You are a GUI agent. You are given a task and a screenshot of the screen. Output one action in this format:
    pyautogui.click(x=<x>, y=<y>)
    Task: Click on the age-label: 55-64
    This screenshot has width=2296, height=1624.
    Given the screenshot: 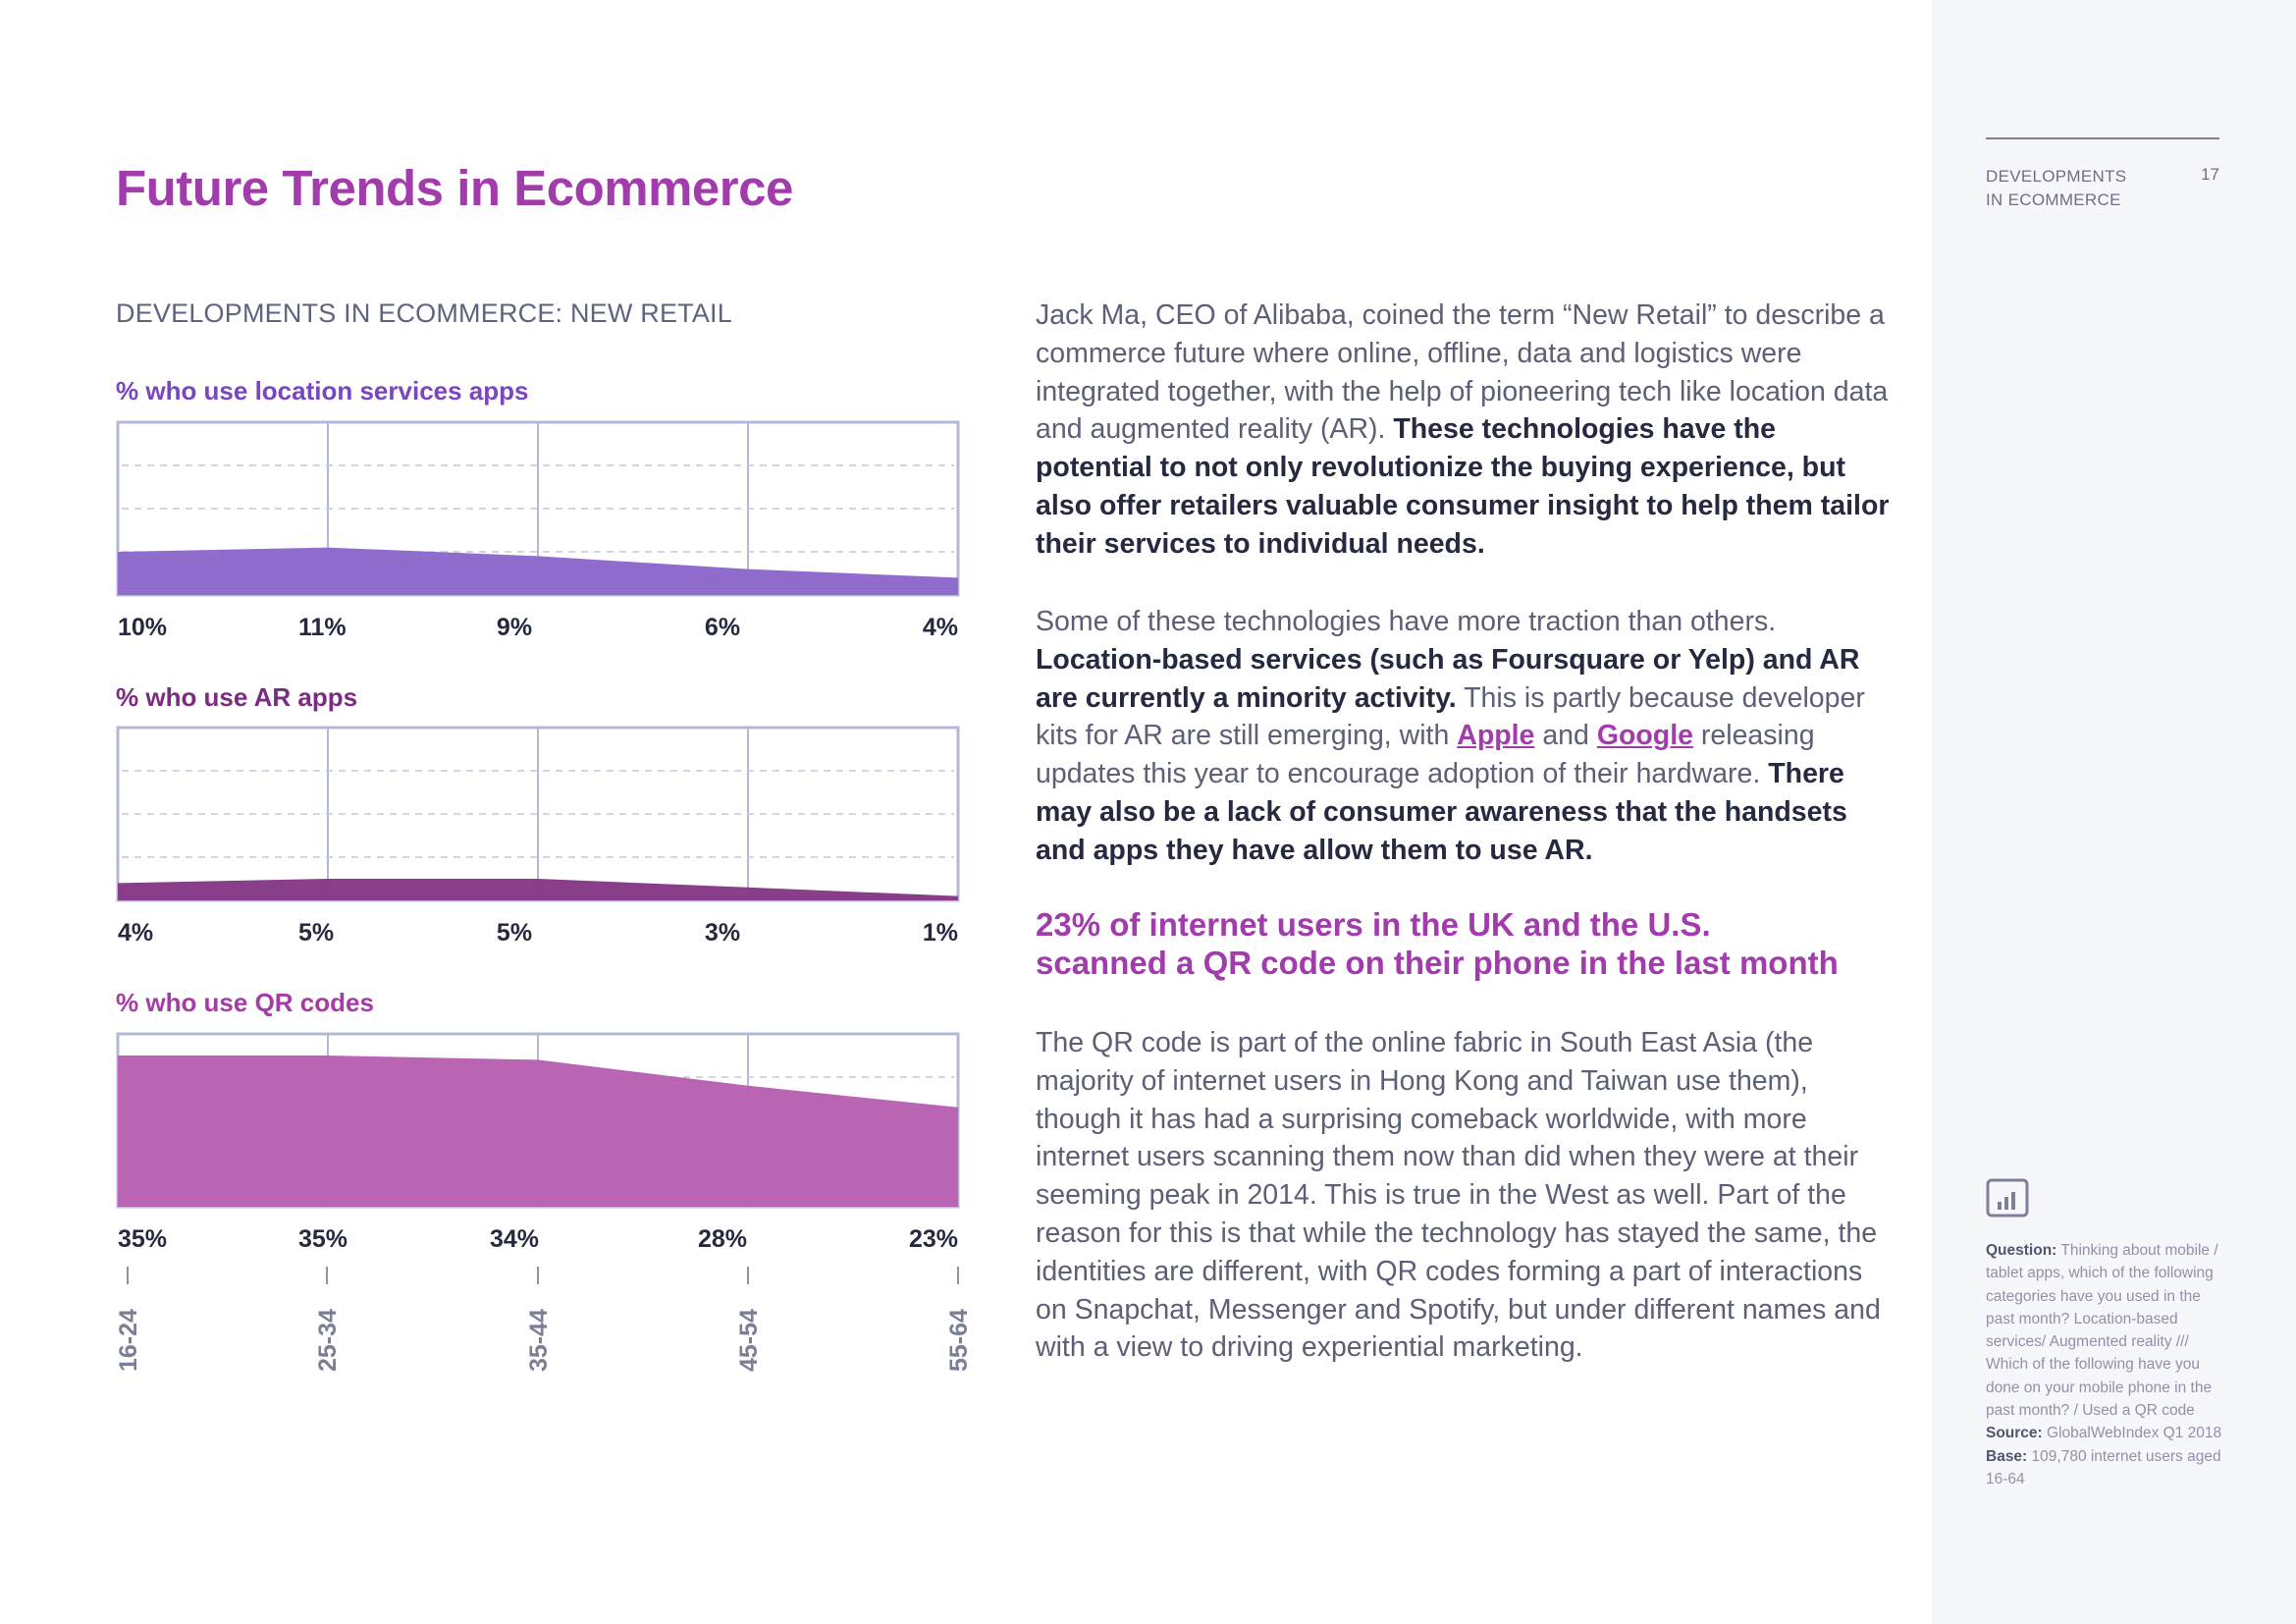 What is the action you would take?
    pyautogui.click(x=959, y=1340)
    